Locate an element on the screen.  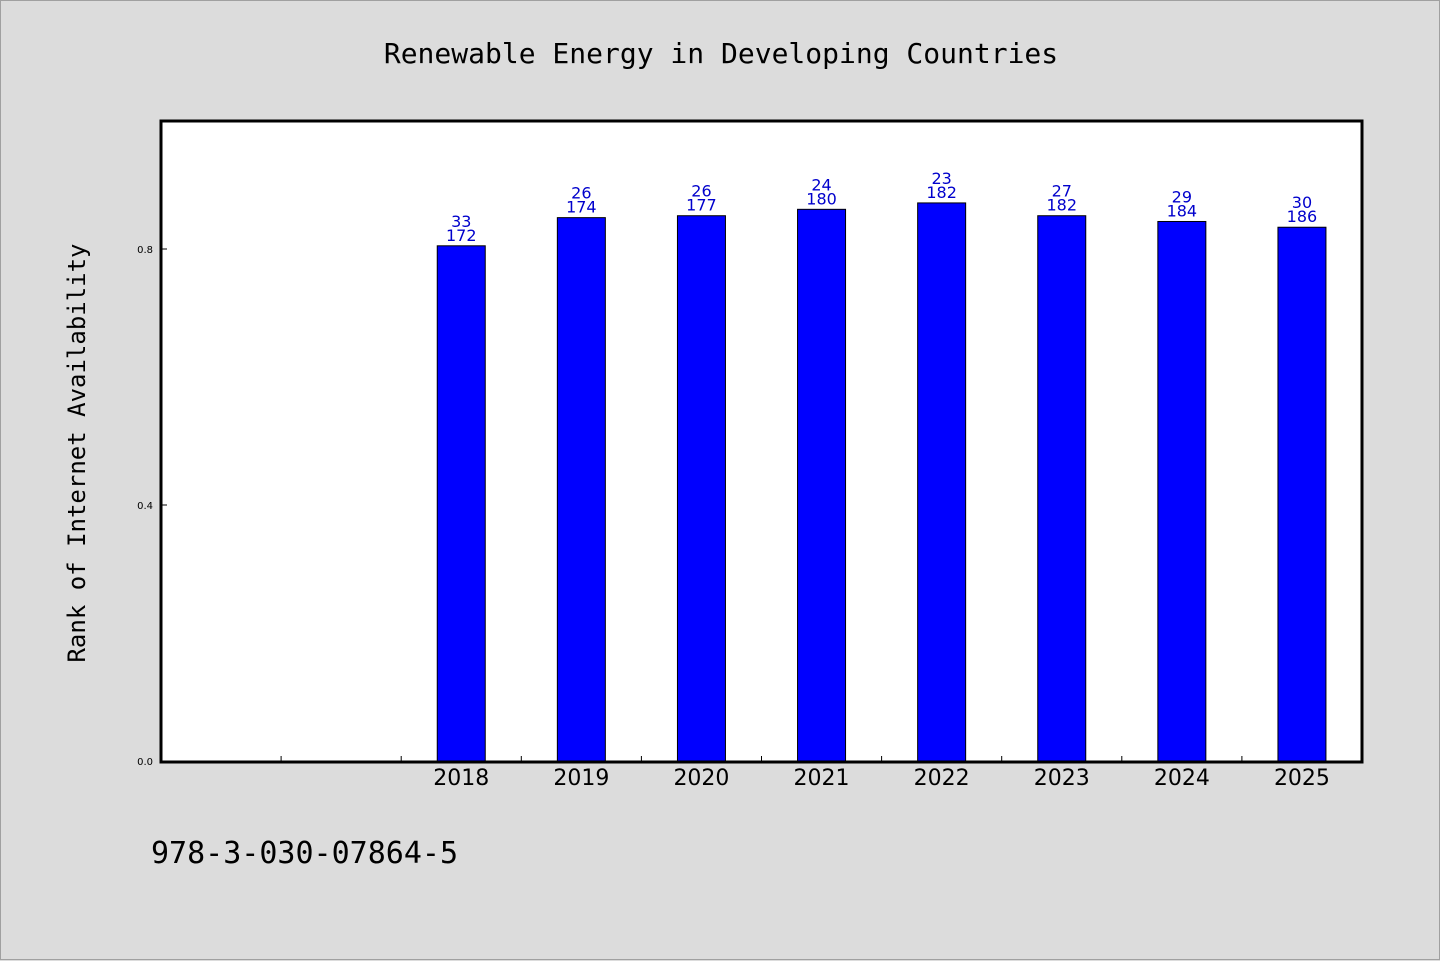
chart-title: Renewable Energy in Developing Countries is located at coordinates (721, 53).